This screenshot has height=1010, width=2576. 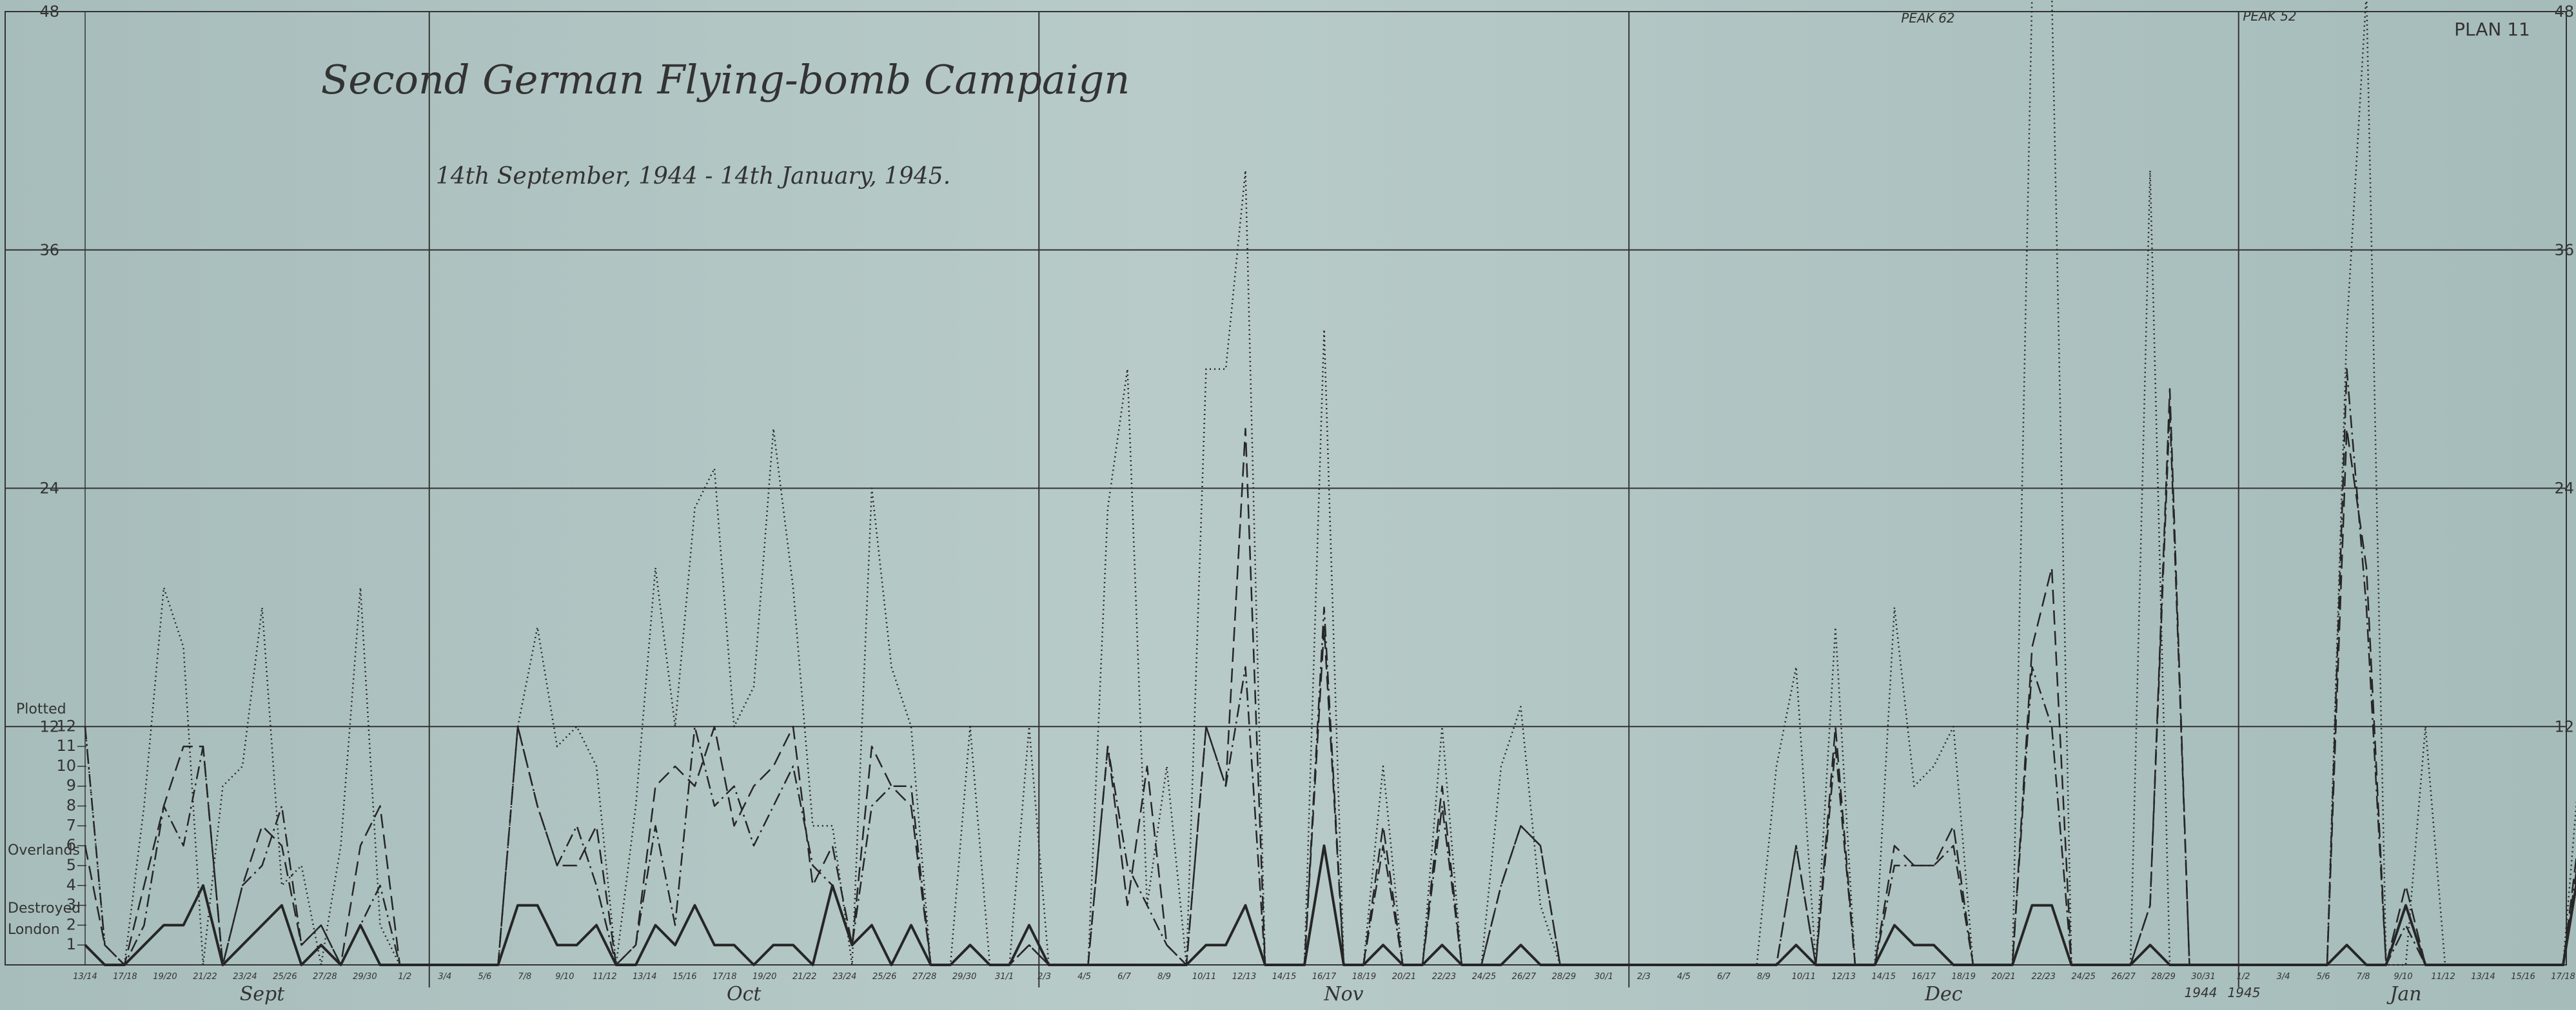 I want to click on chart-title: Second German Flying-bomb Campaign, so click(x=725, y=80).